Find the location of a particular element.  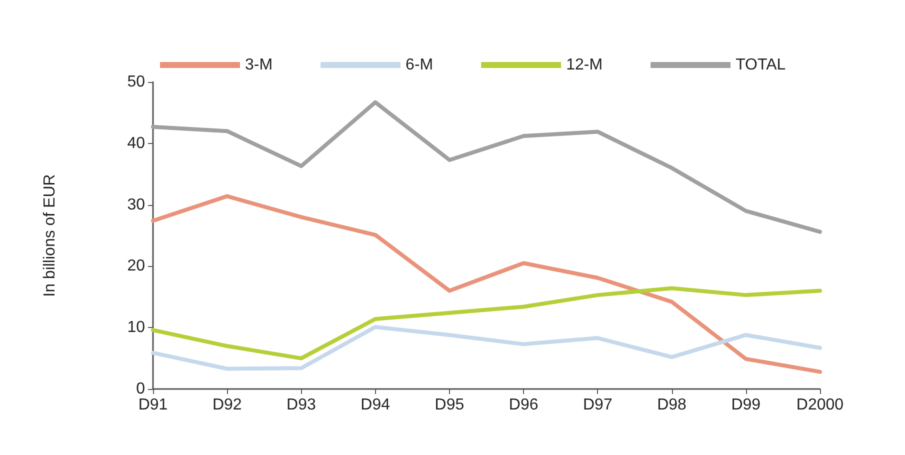

legend-label: TOTAL is located at coordinates (761, 65).